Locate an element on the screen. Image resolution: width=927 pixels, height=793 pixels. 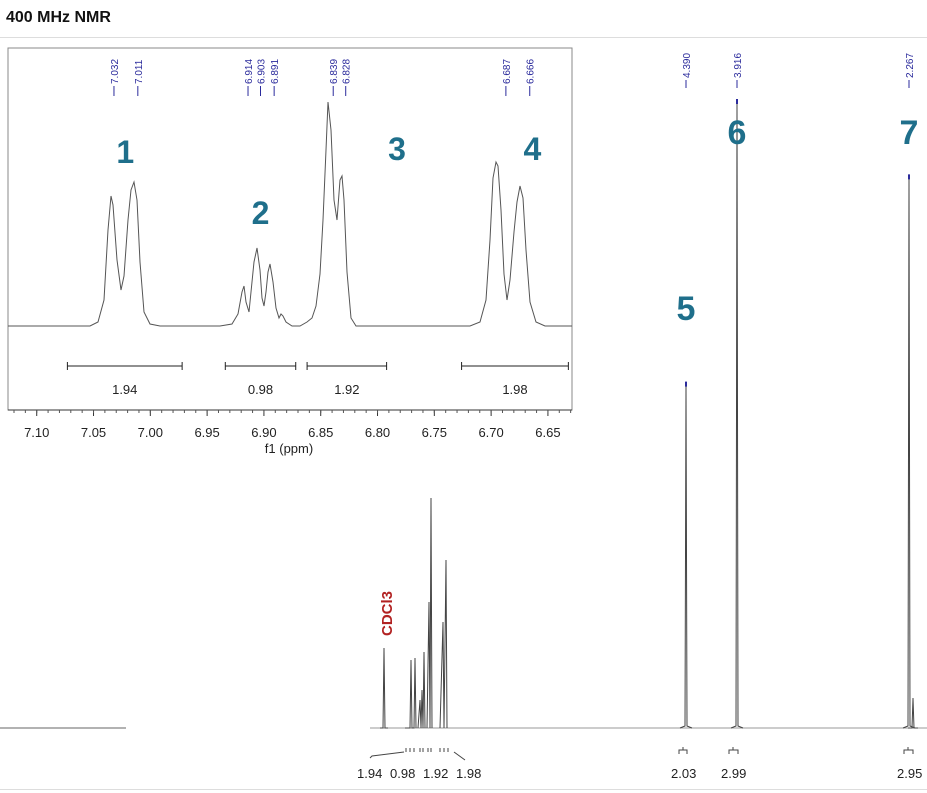
inset-pick-label-1: 7.011 is located at coordinates (139, 71).